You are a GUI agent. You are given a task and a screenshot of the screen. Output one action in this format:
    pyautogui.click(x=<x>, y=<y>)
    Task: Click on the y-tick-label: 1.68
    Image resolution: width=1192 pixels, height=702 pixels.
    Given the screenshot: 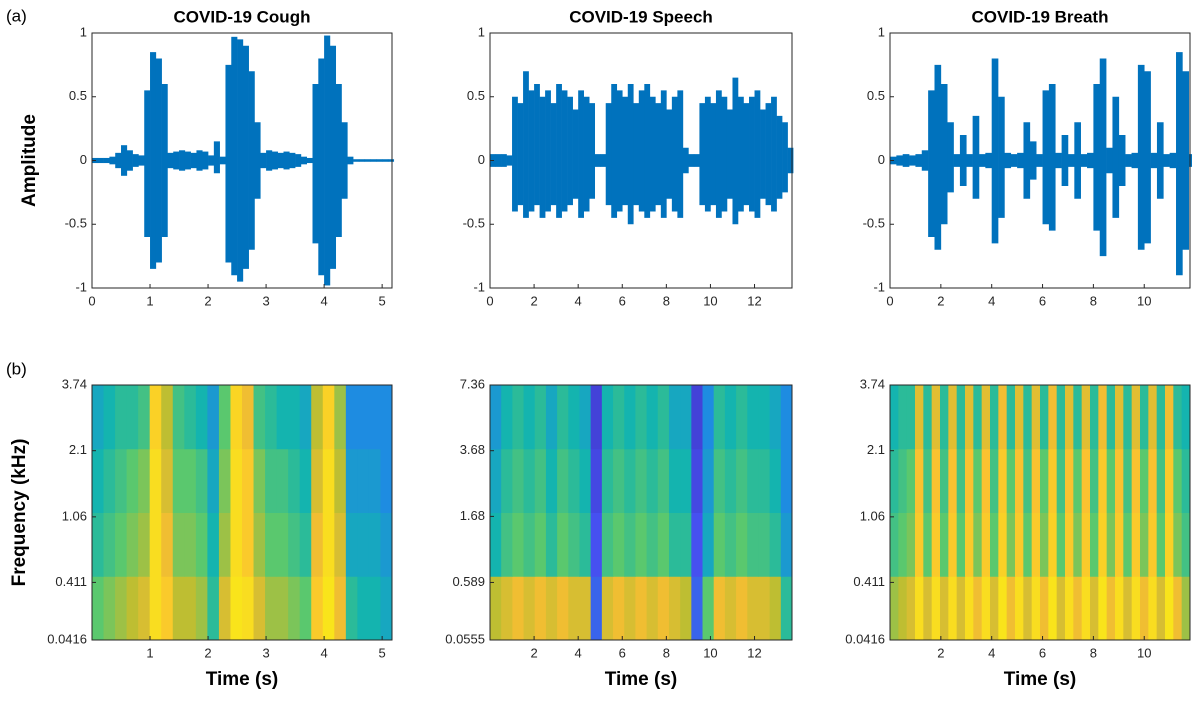 What is the action you would take?
    pyautogui.click(x=472, y=515)
    